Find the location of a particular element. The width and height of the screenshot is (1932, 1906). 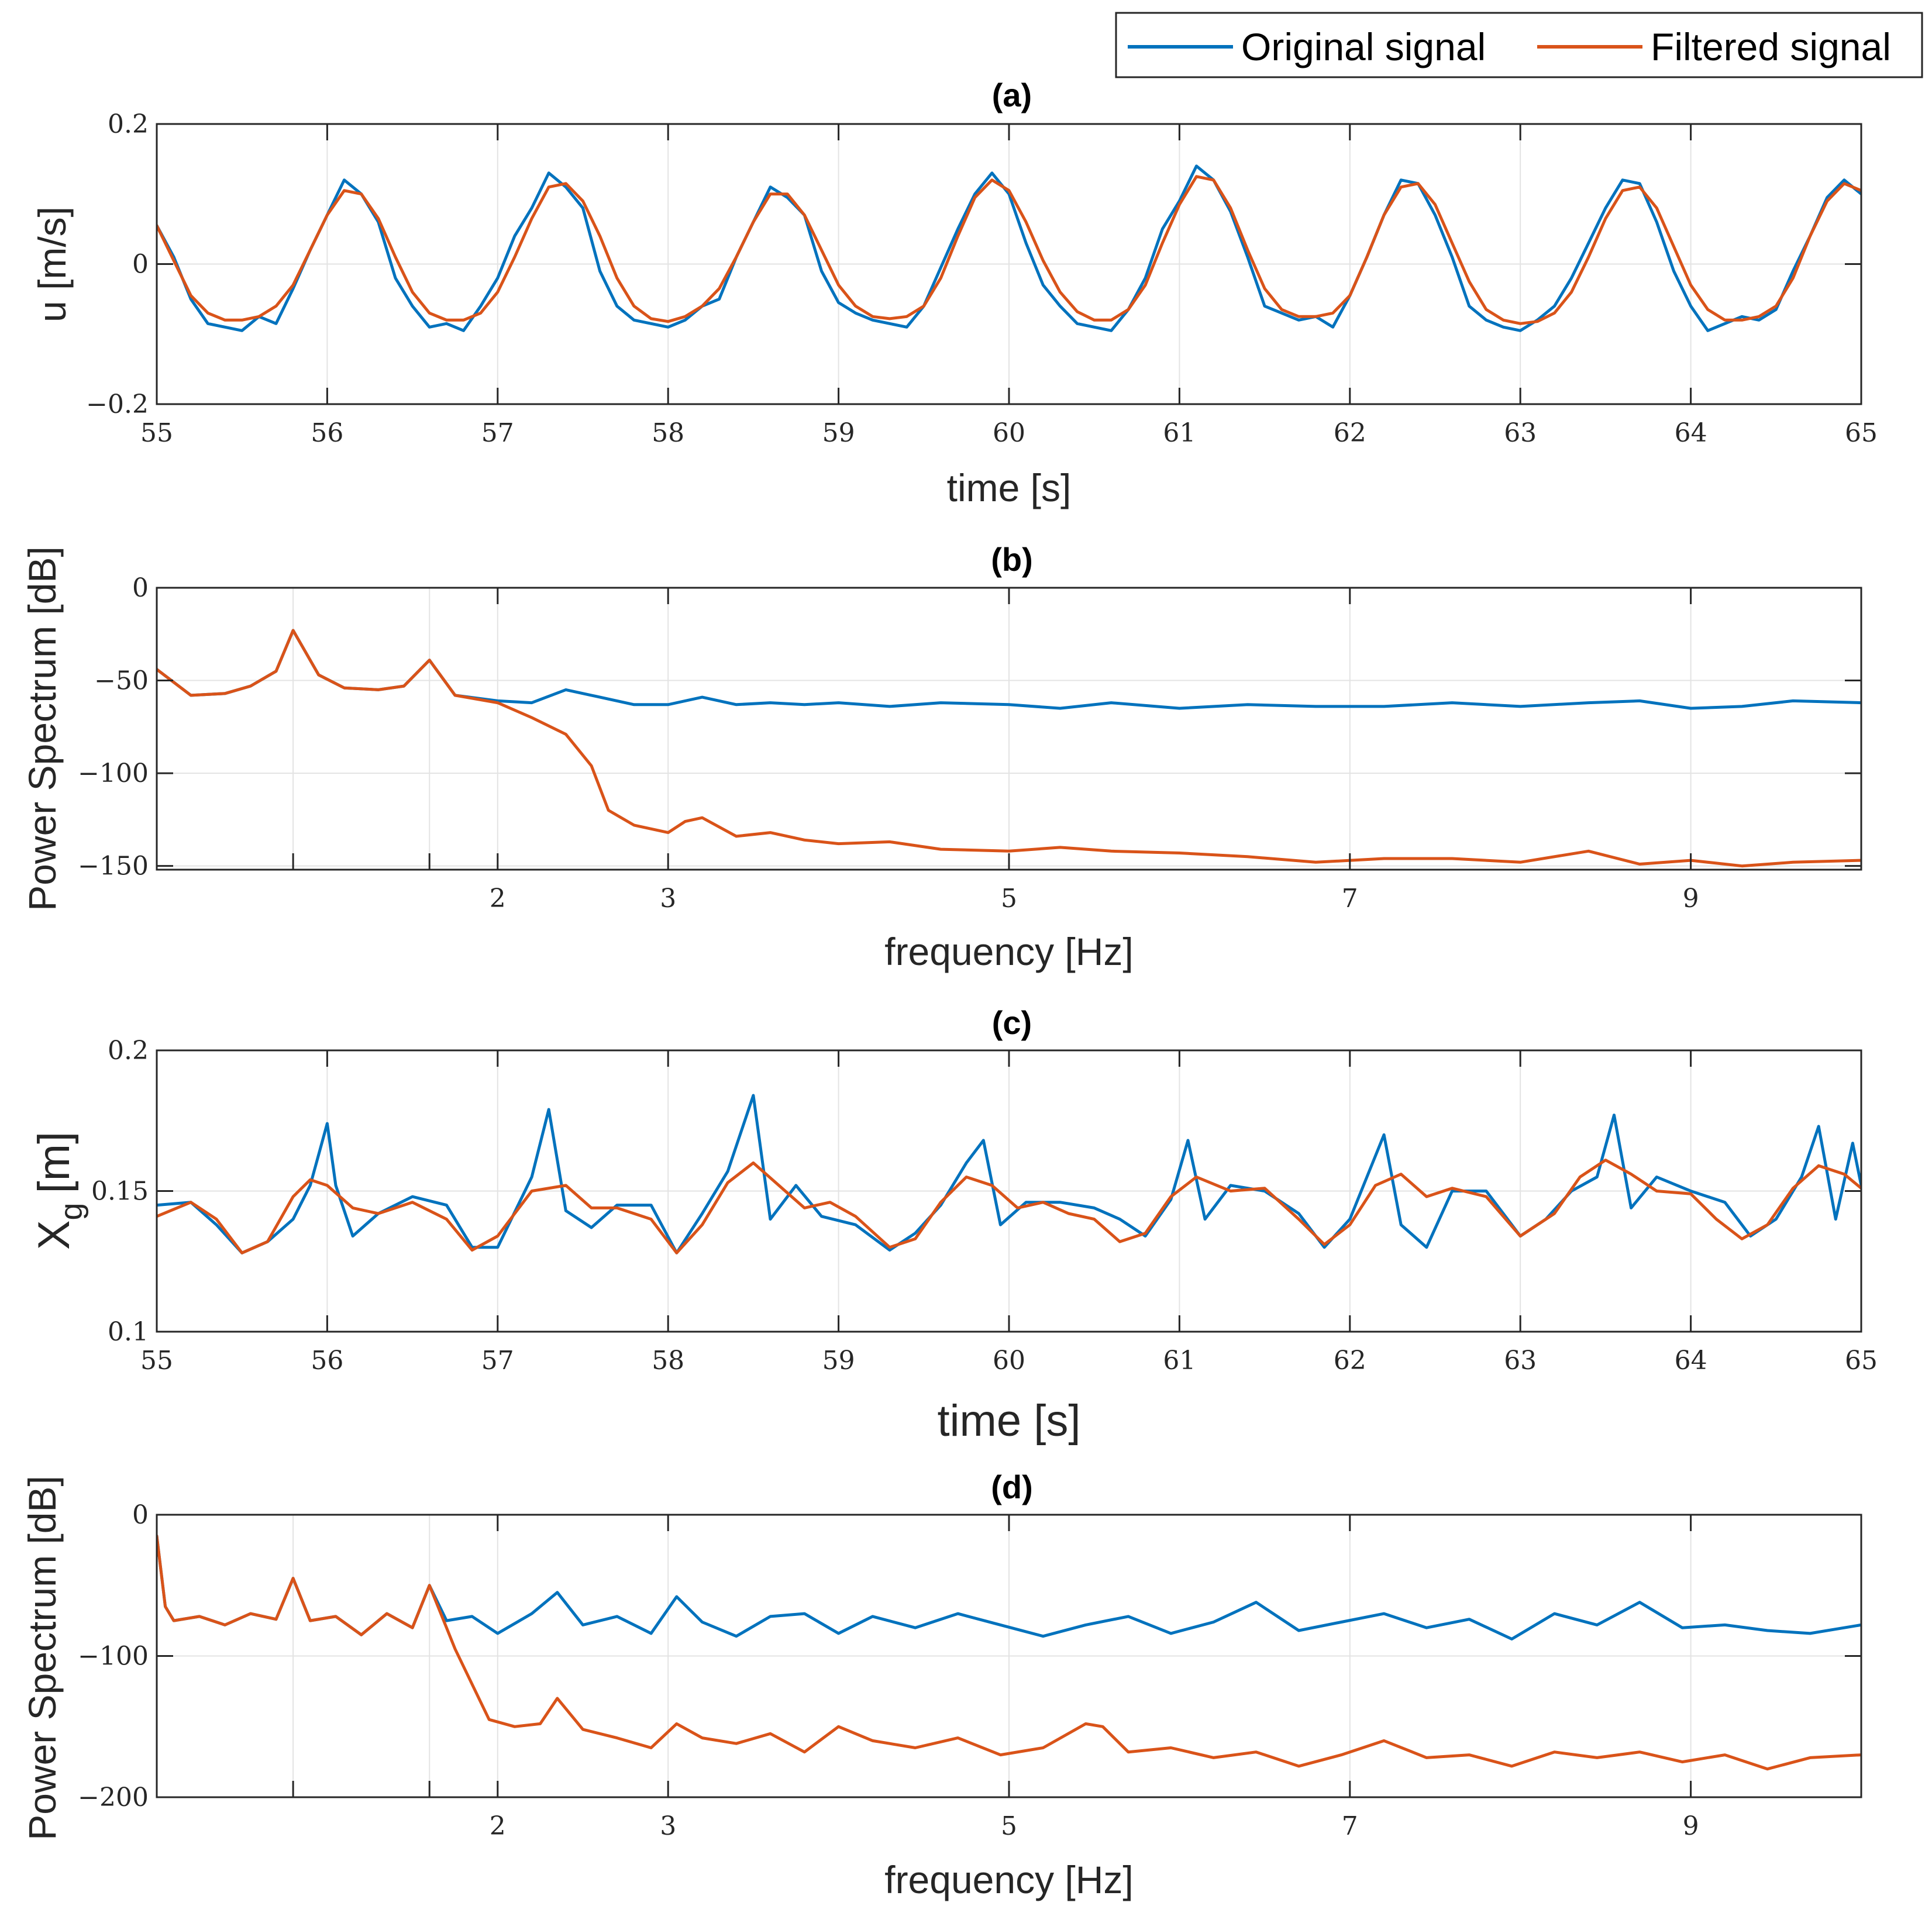

panel-b-ytick-label-0: −150 is located at coordinates (113, 867).